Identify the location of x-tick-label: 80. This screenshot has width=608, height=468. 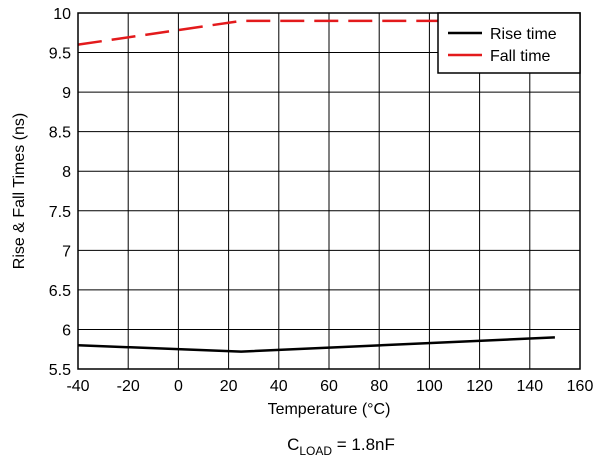
(379, 386).